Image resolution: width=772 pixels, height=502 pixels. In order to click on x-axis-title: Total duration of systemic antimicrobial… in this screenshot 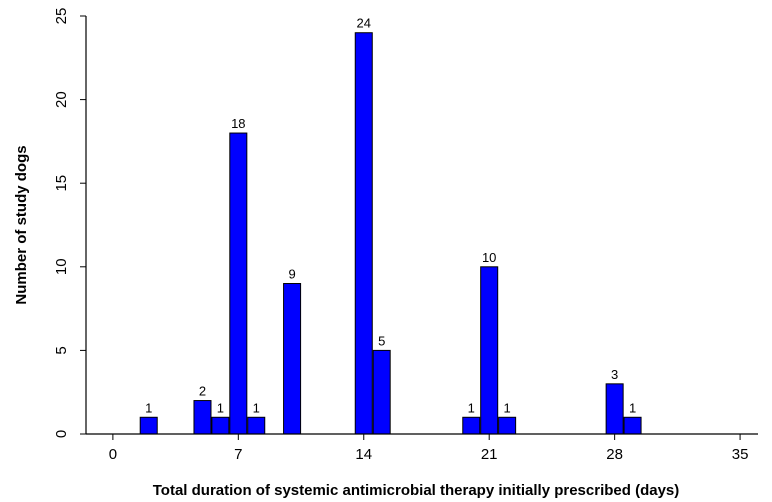, I will do `click(416, 490)`.